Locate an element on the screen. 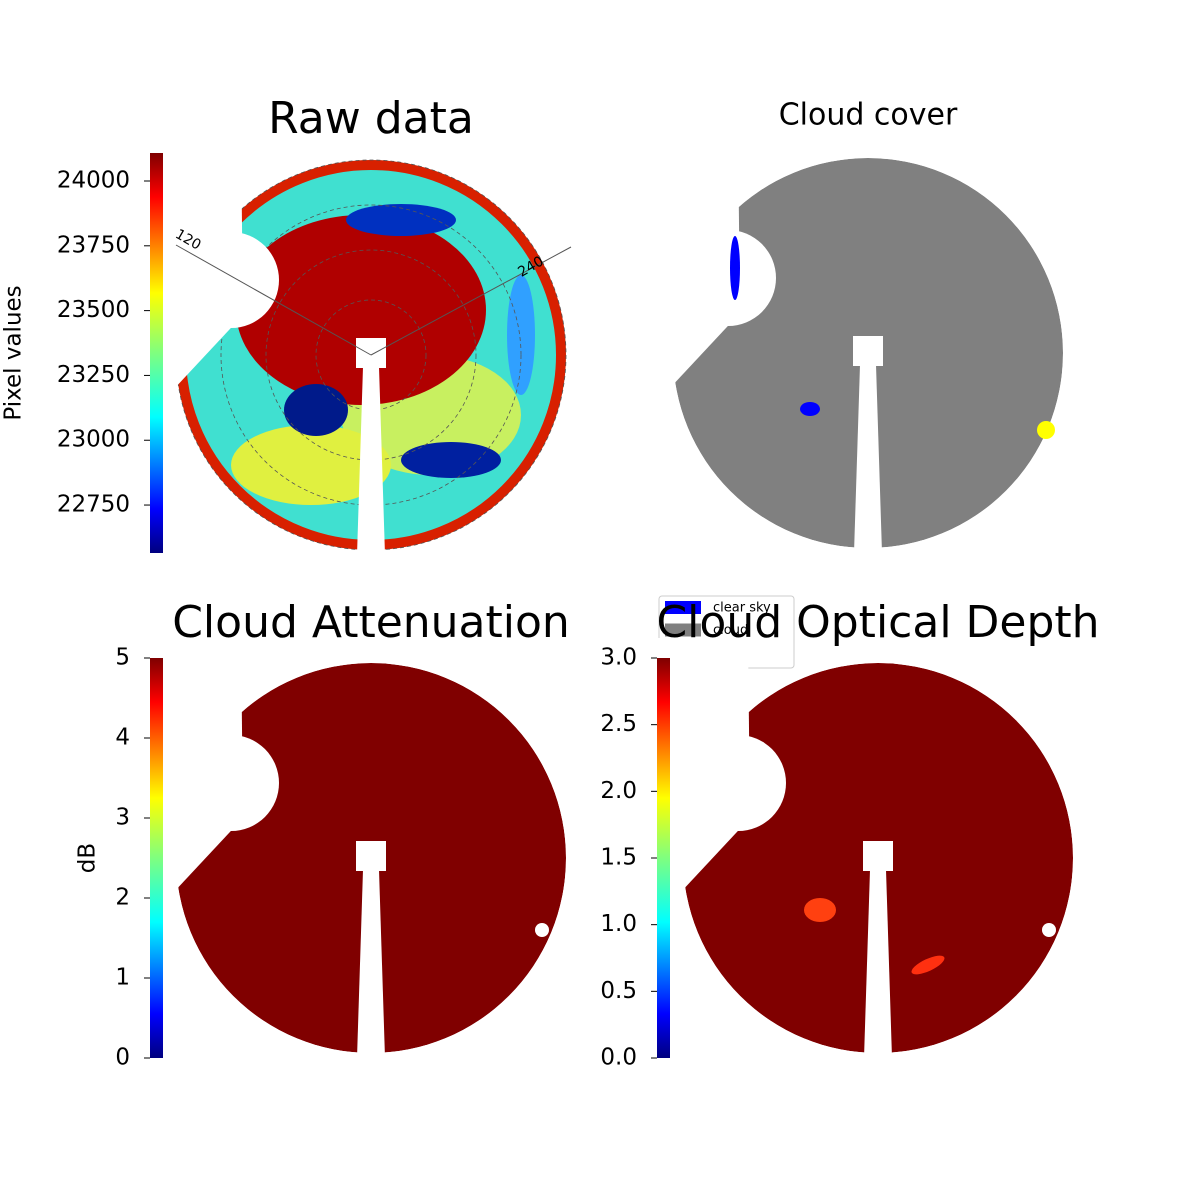  legend-label: cloud is located at coordinates (730, 630).